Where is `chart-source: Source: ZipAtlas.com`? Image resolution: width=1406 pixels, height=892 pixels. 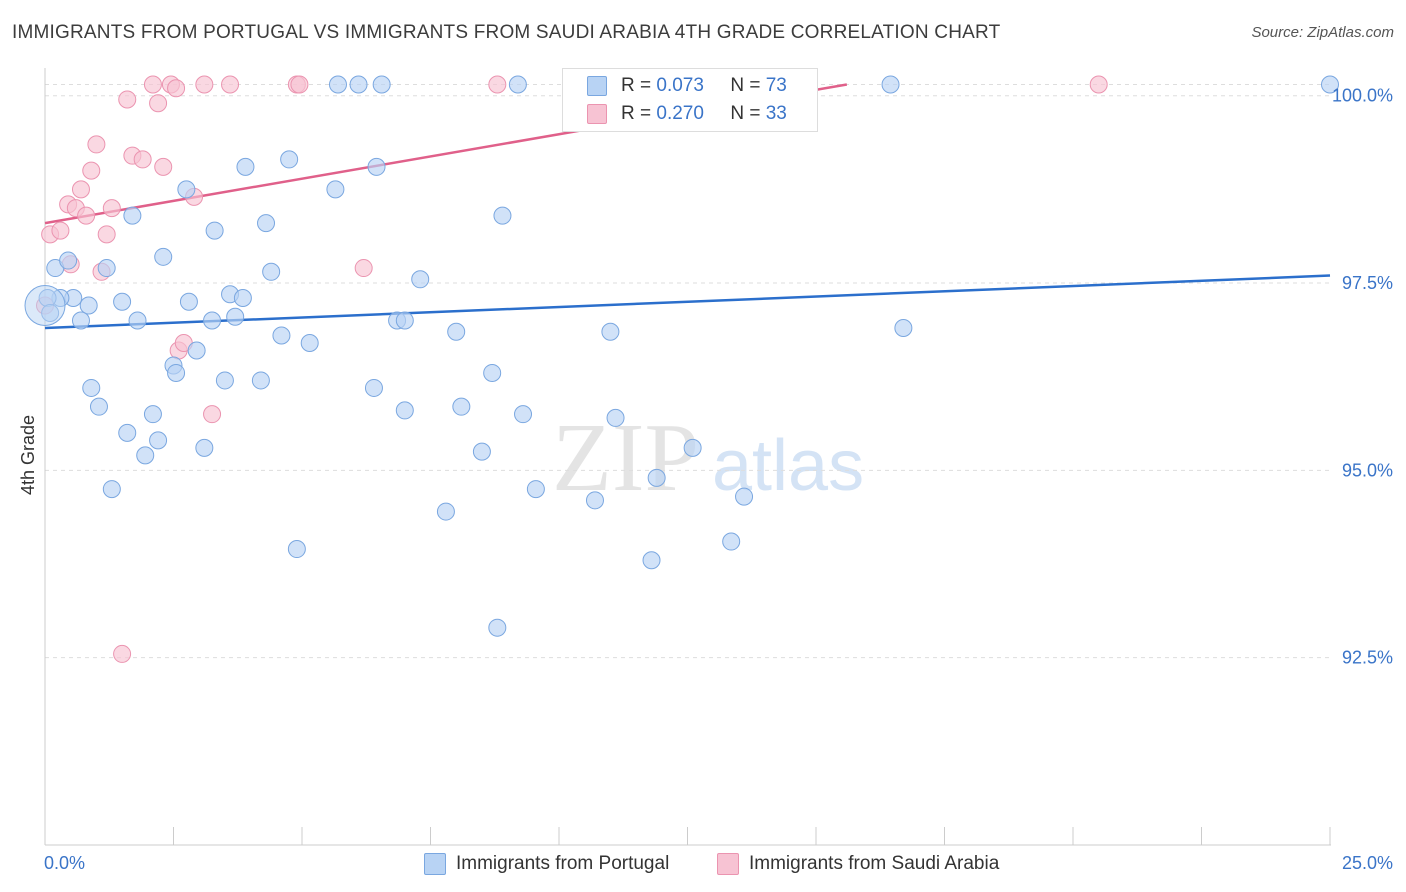
chart-source: Source: ZipAtlas.com is located at coordinates (1322, 32).